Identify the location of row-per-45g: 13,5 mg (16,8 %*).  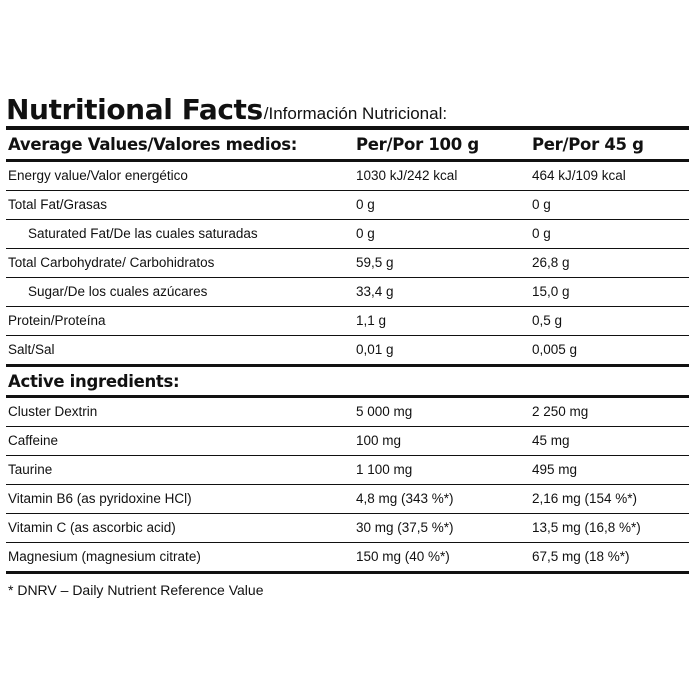
(586, 527).